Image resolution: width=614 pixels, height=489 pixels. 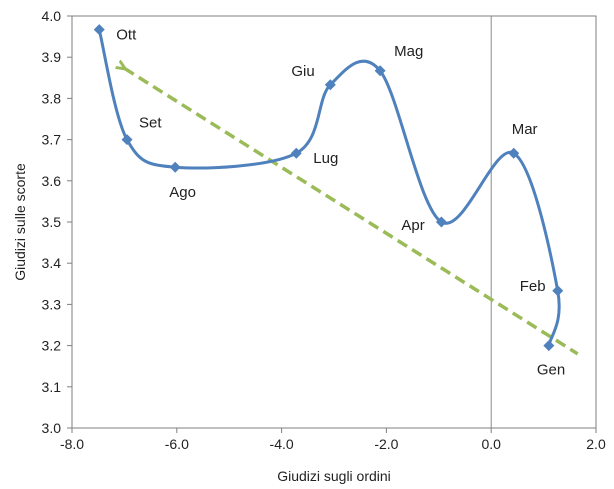 I want to click on point-label: Apr, so click(x=412, y=225).